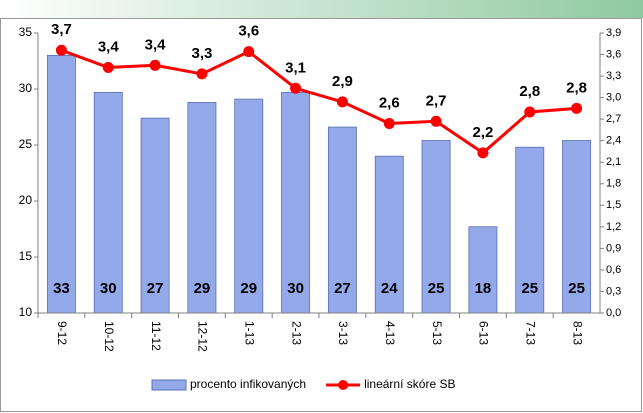 The image size is (643, 413). I want to click on bar-label: 18, so click(483, 288).